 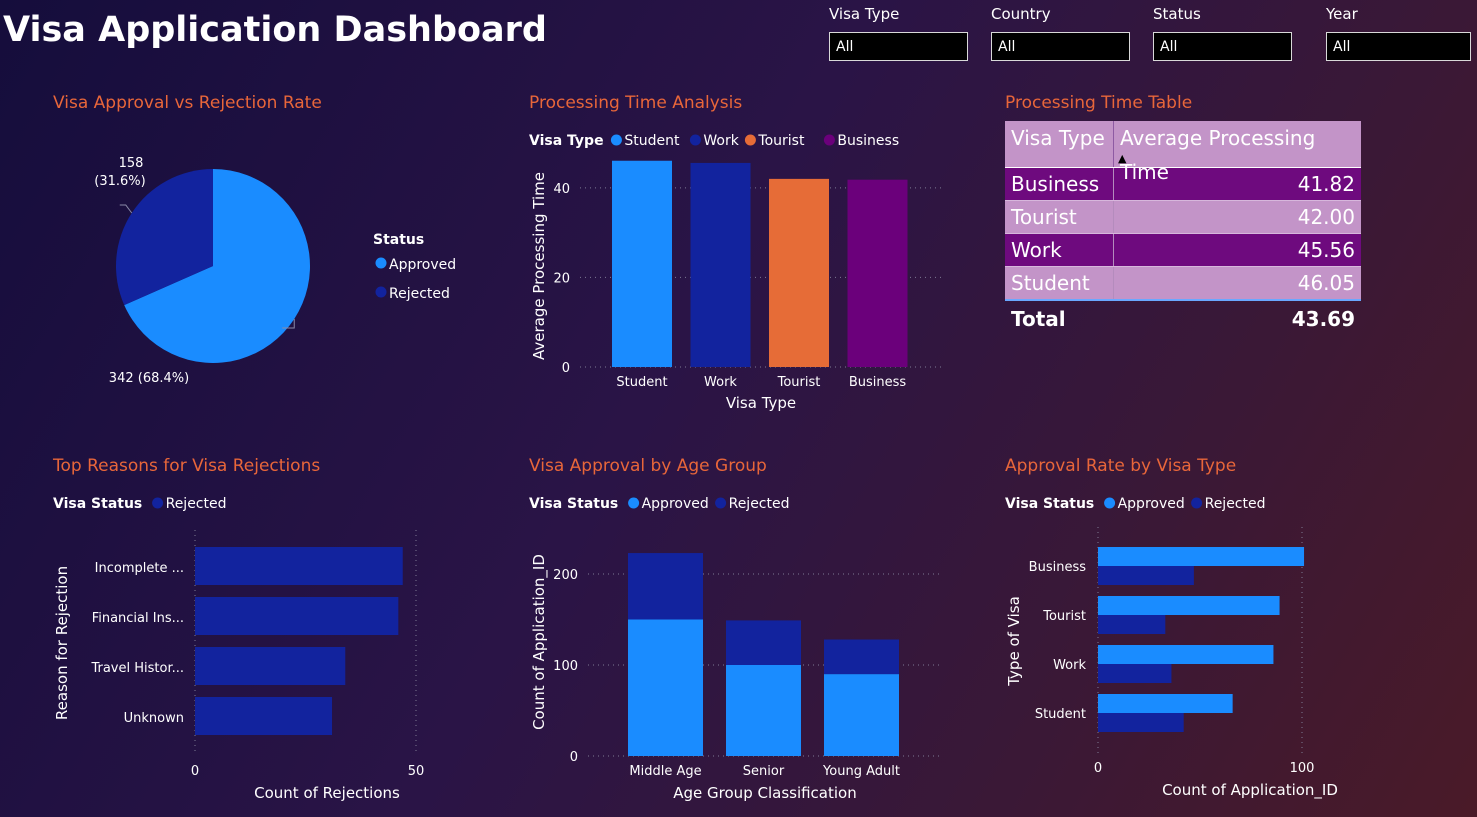 I want to click on row-visa-type: Student, so click(x=1059, y=283).